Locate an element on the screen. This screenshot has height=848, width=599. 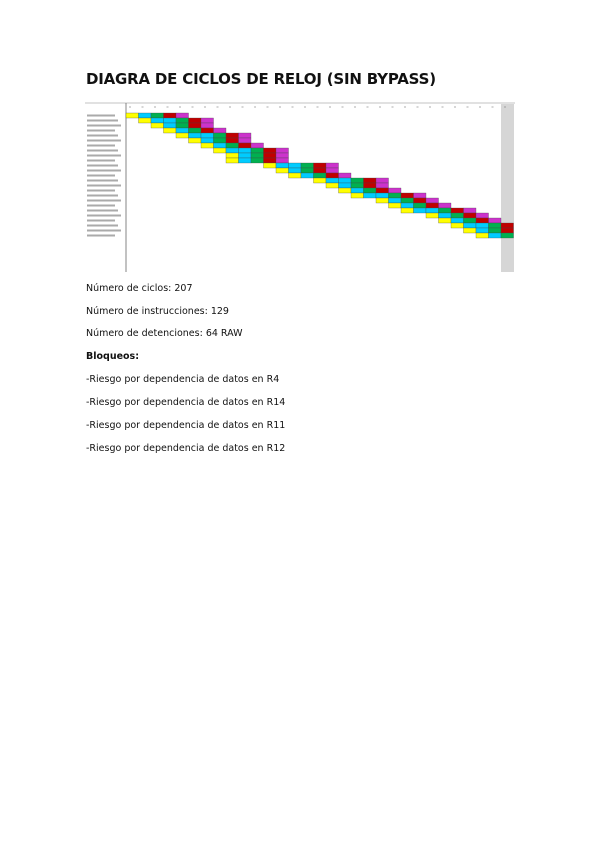
risk-item: -Riesgo por dependencia de datos en R14 is located at coordinates (186, 402).